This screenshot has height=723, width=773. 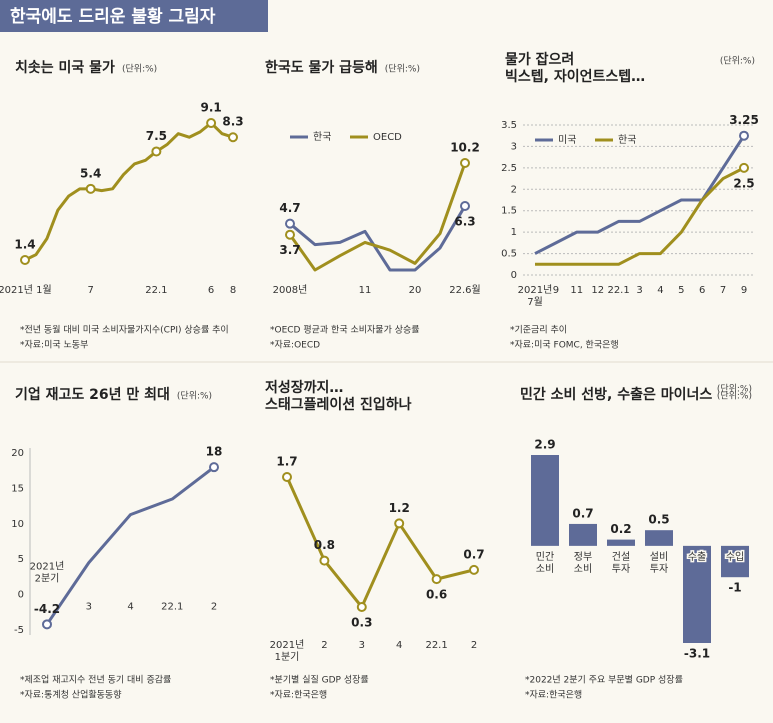 I want to click on x-tick-label: 설비 투자, so click(x=659, y=563).